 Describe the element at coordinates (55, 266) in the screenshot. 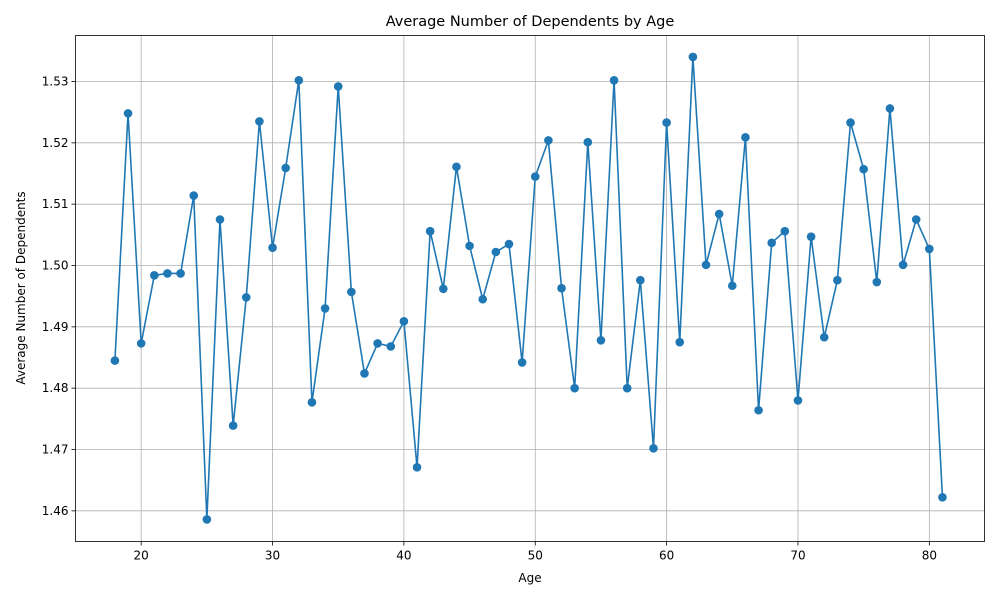

I see `y-tick-label: 1.50` at that location.